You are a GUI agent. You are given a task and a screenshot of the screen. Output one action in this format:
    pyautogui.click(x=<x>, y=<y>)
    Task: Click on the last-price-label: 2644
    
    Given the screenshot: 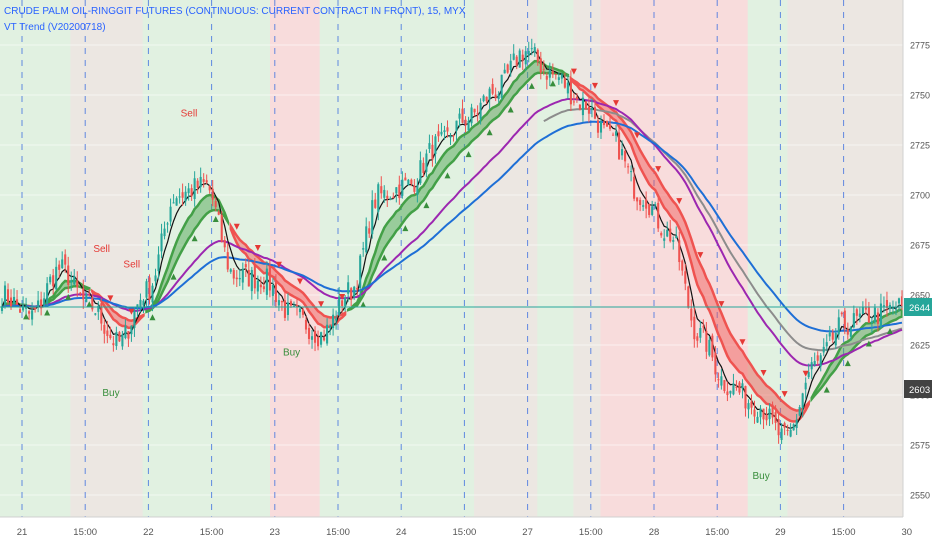 What is the action you would take?
    pyautogui.click(x=919, y=308)
    